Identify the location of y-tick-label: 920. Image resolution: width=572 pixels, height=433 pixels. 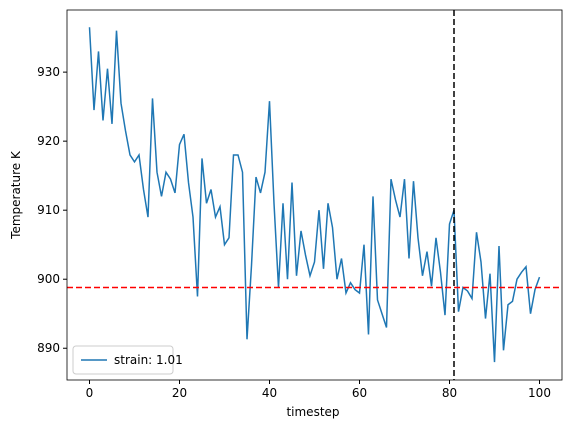
(48, 141).